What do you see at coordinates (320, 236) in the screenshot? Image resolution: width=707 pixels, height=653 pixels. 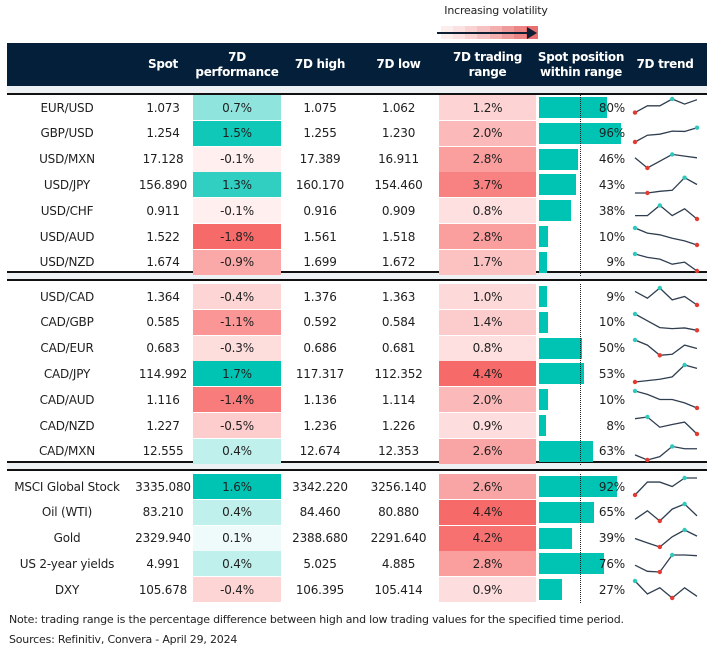 I see `high-value: 1.561` at bounding box center [320, 236].